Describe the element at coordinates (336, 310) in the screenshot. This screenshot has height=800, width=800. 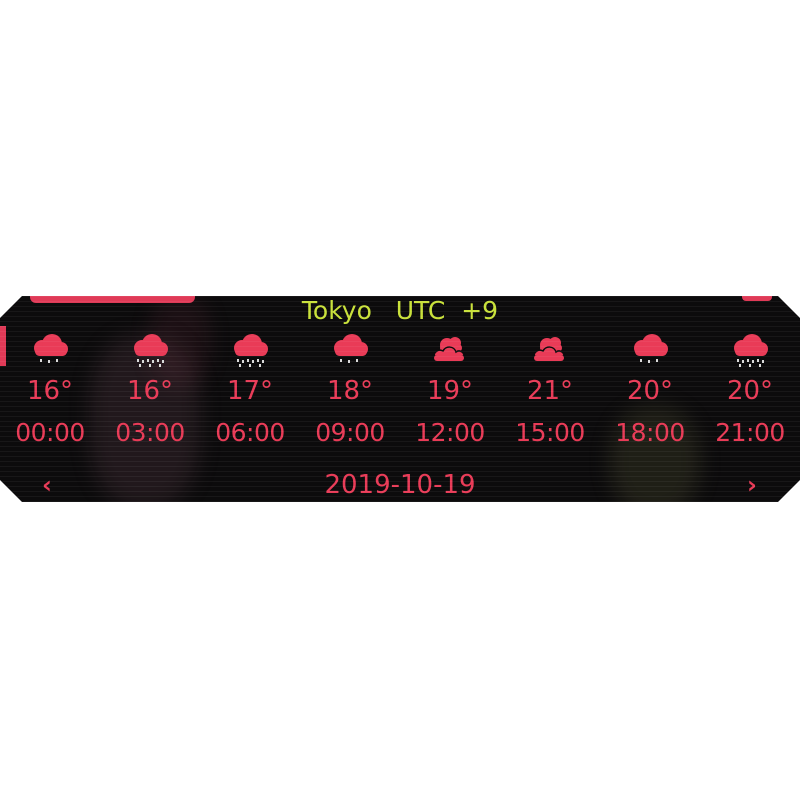
I see `city-name: Tokyo` at that location.